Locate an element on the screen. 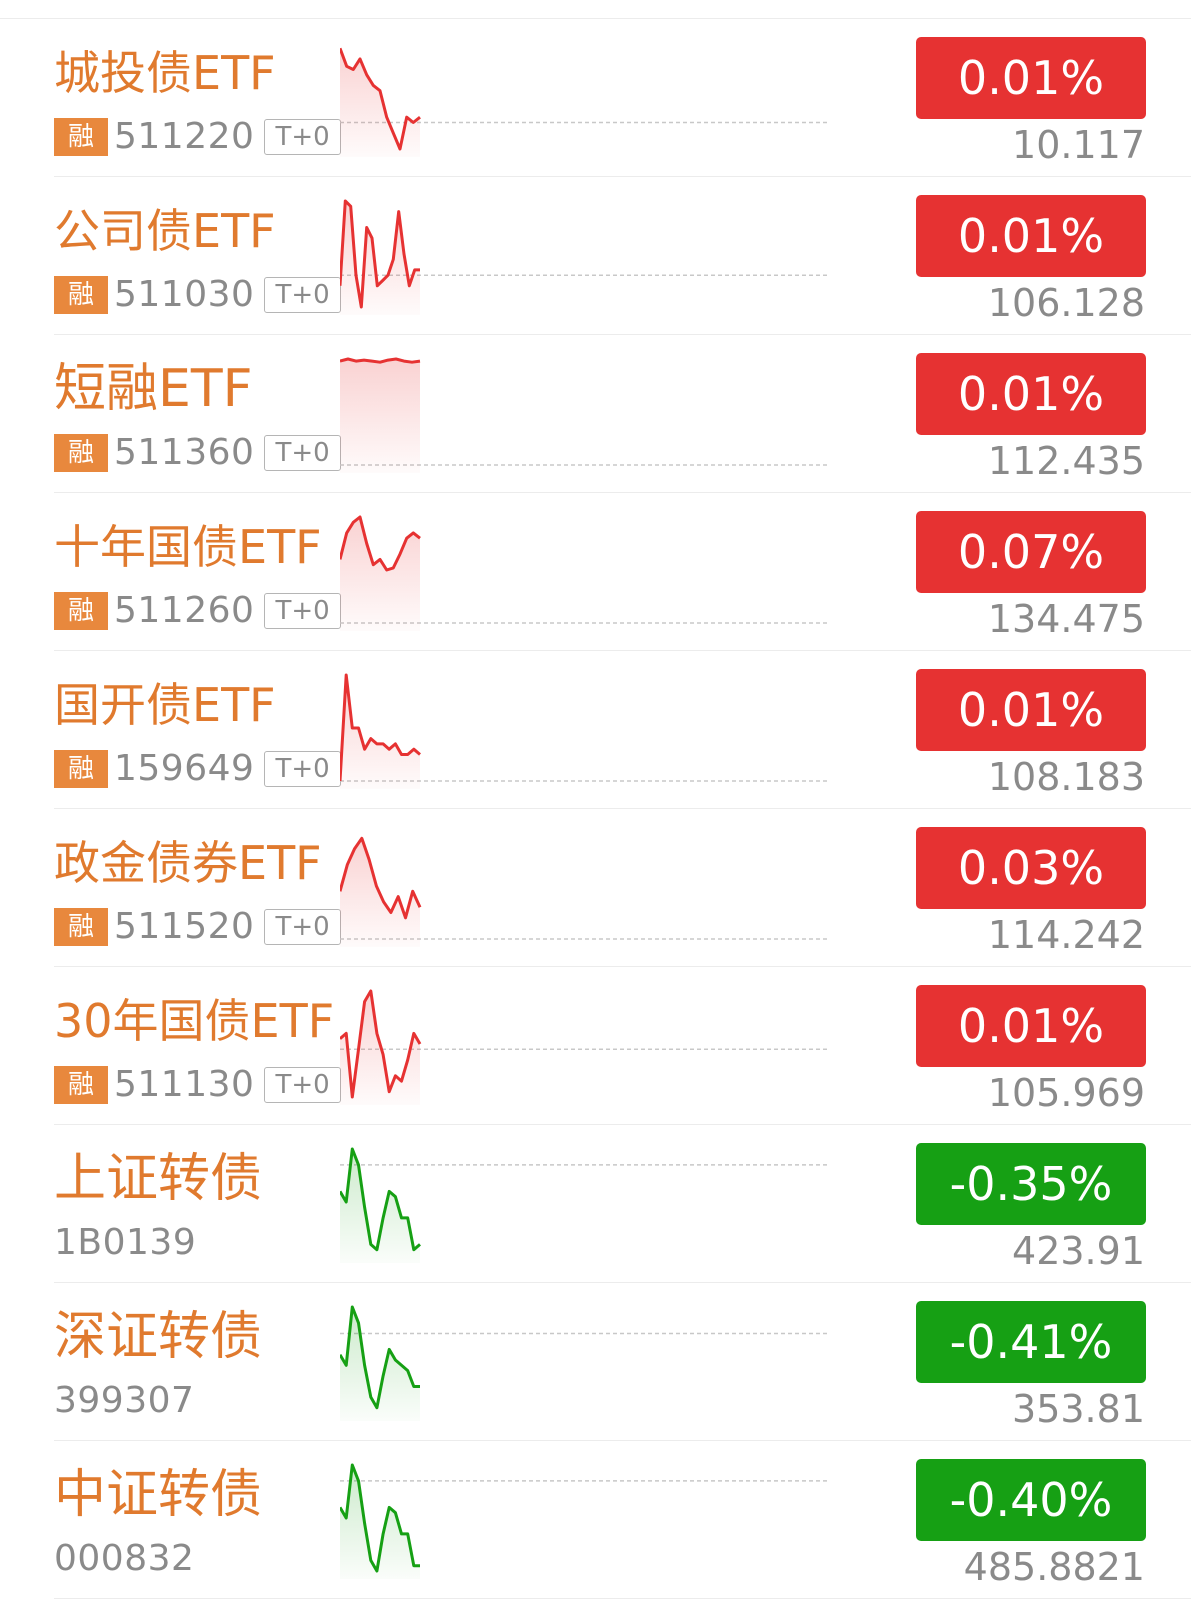 The image size is (1191, 1621). security-code: 399307 is located at coordinates (124, 1400).